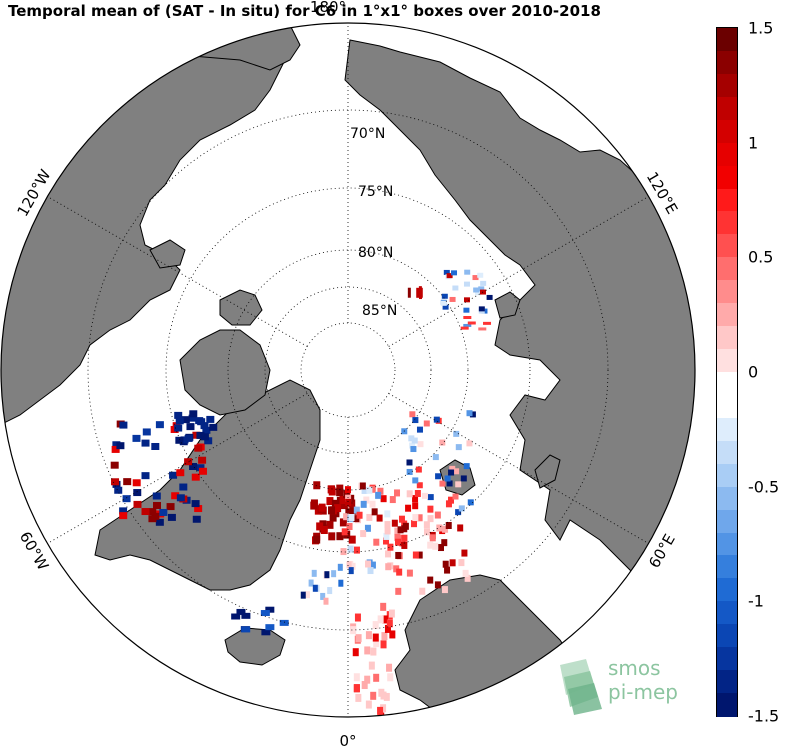 The width and height of the screenshot is (786, 746). Describe the element at coordinates (379, 311) in the screenshot. I see `latitude-label: 85°N` at that location.